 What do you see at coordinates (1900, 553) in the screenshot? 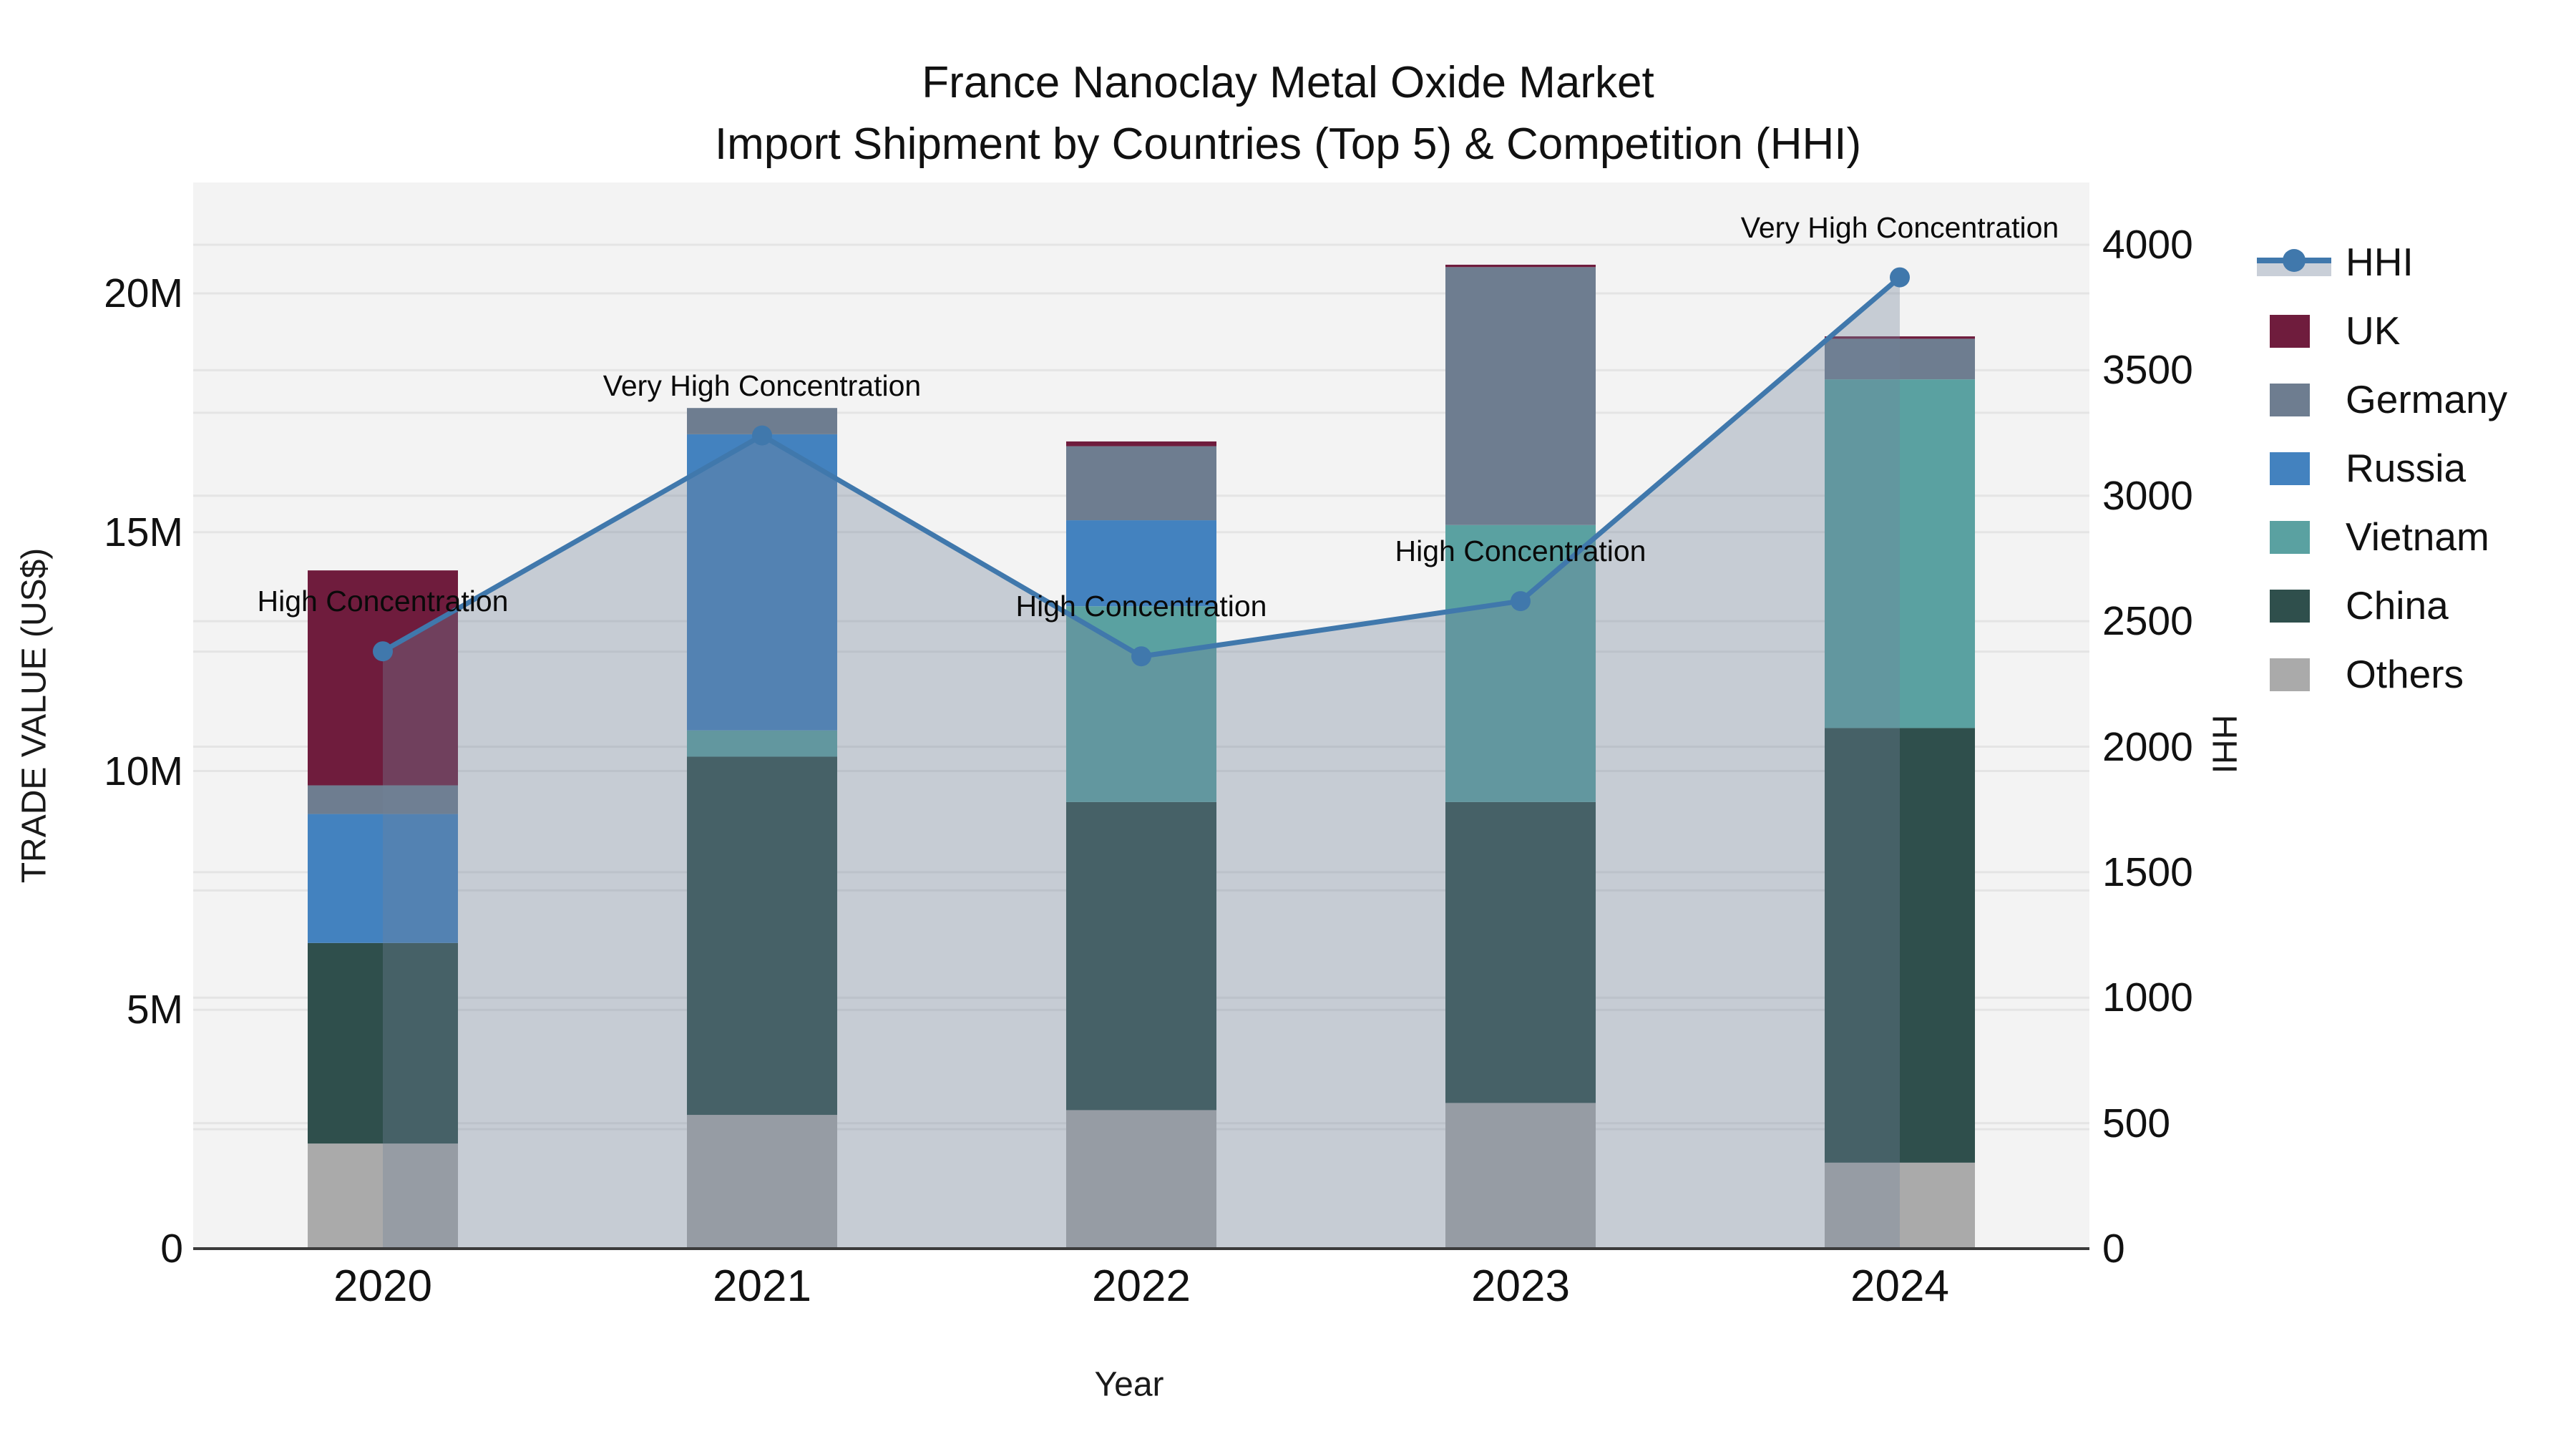
I see `bar-segment-vietnam-2024` at bounding box center [1900, 553].